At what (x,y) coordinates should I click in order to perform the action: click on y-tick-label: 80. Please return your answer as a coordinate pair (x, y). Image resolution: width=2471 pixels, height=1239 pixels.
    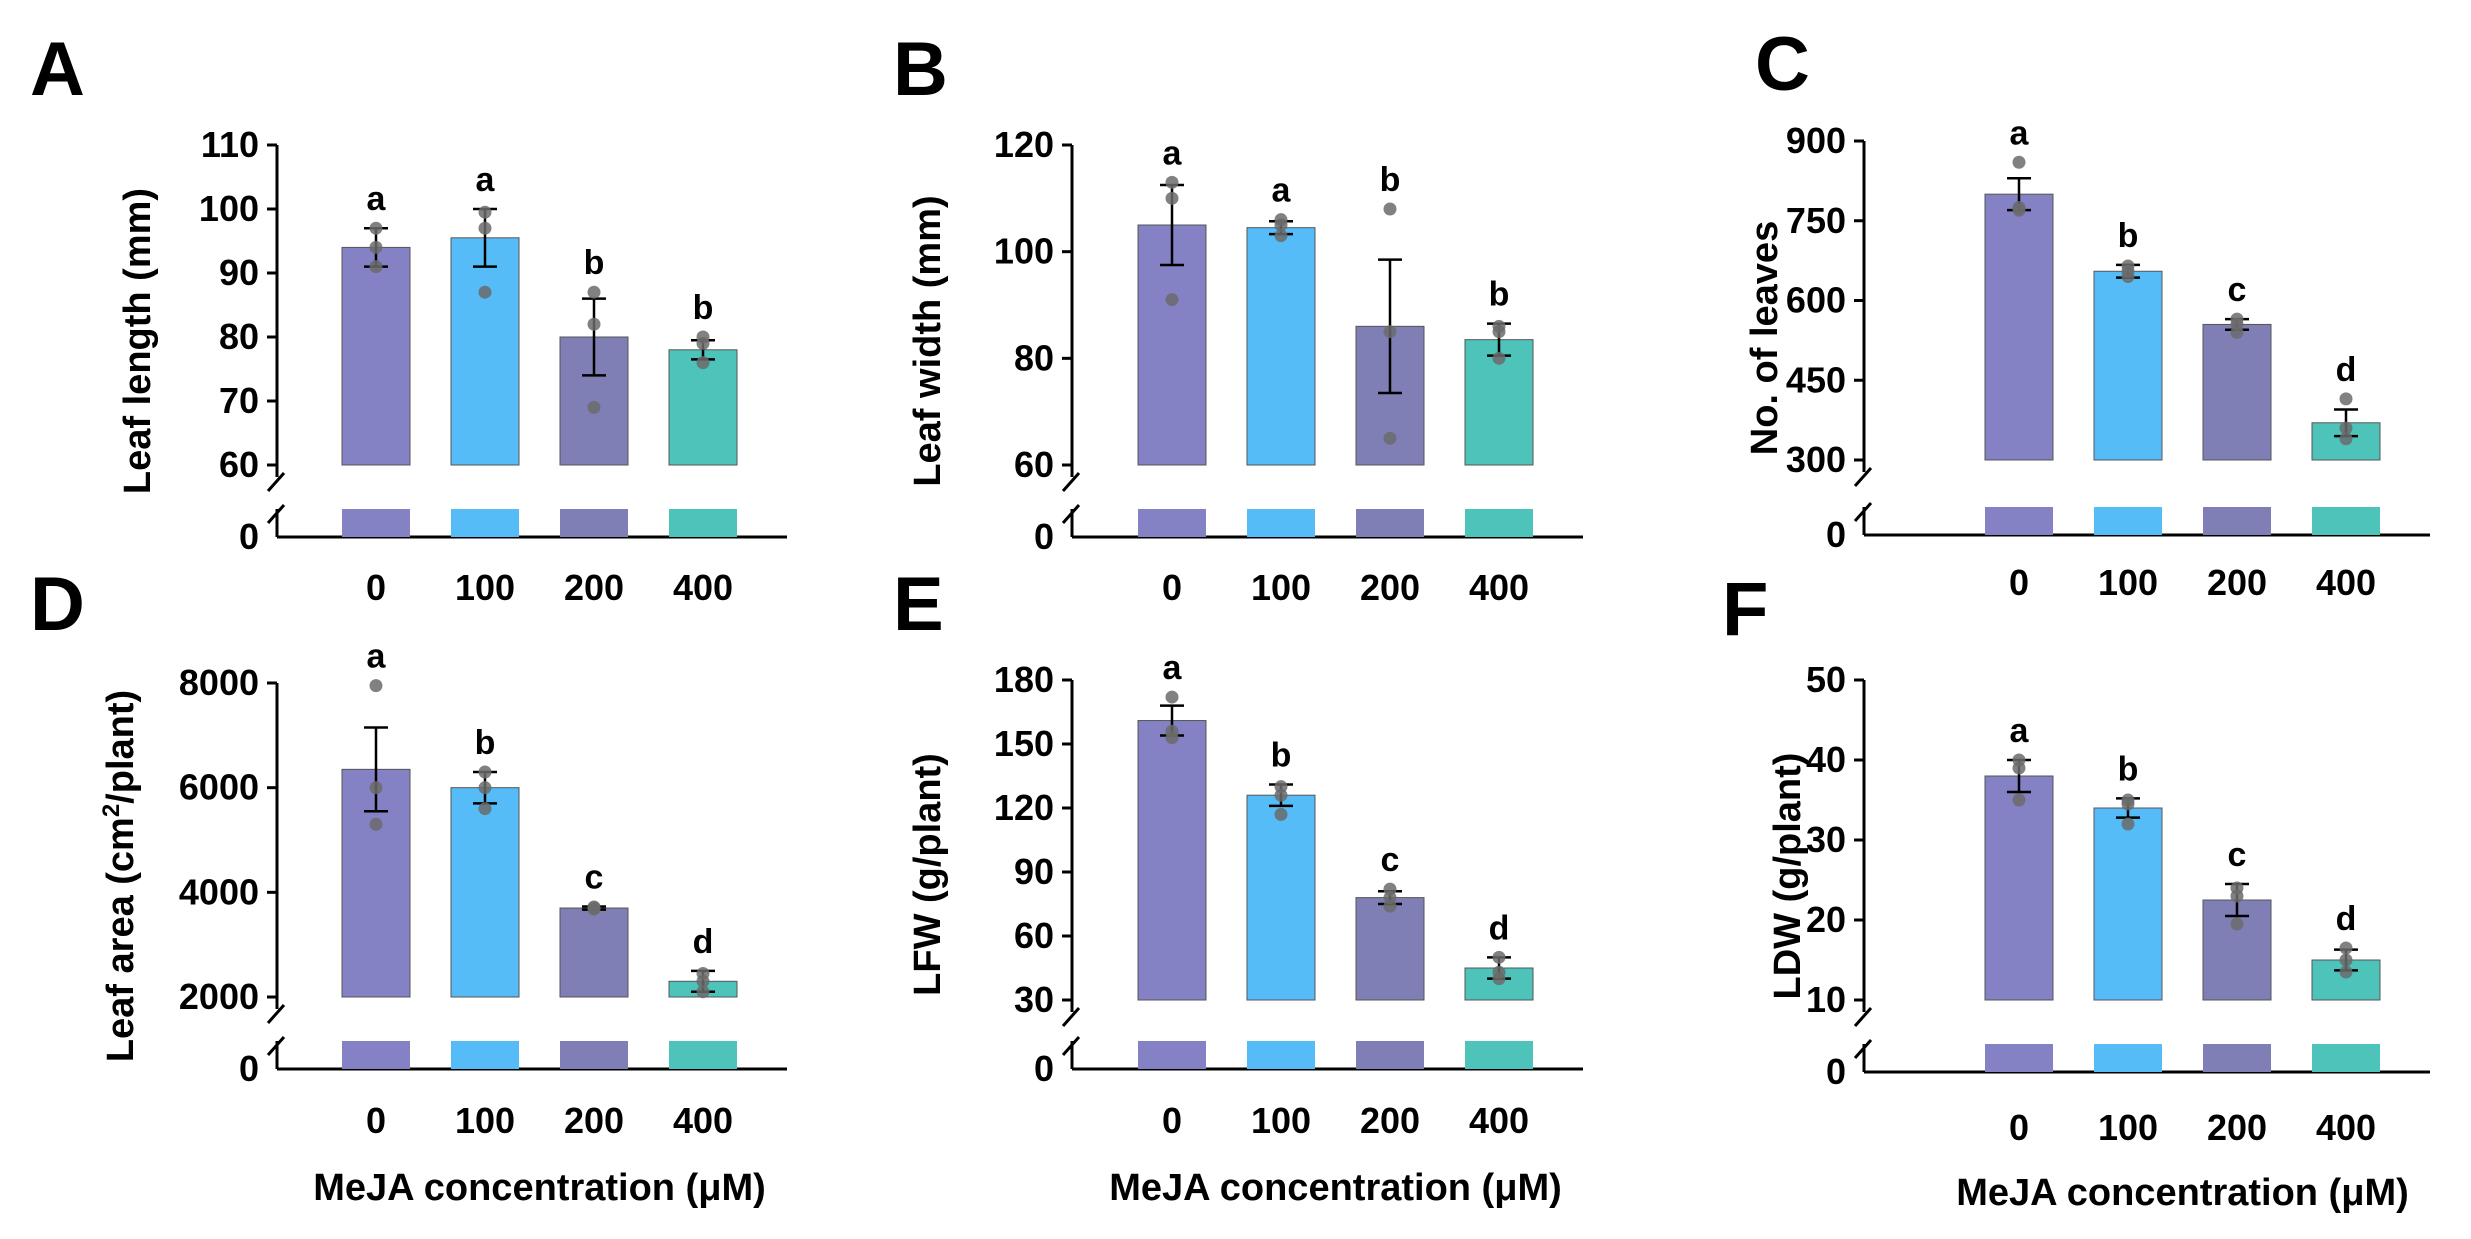
    Looking at the image, I should click on (239, 336).